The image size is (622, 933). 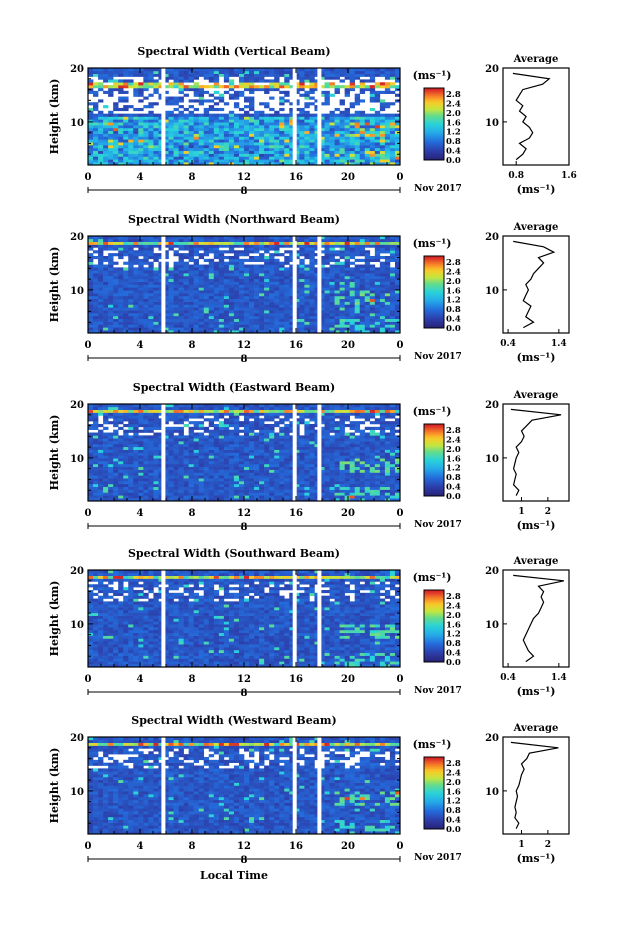 I want to click on x-tick-label: 12, so click(x=244, y=345).